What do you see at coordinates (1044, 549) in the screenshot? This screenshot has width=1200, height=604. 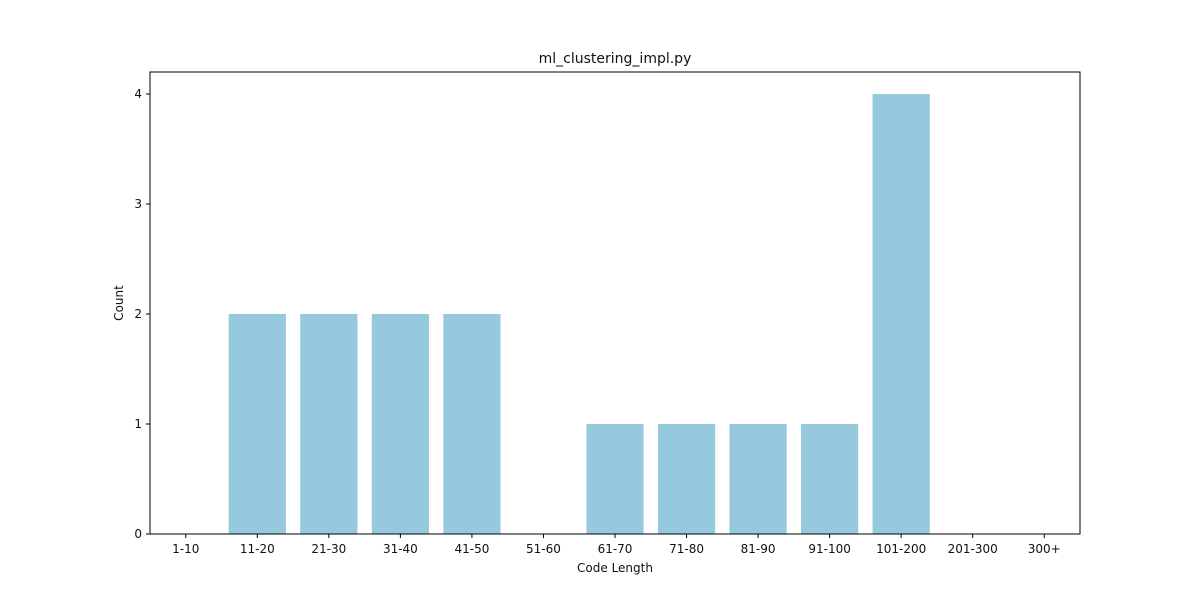 I see `x-tick-label: 300+` at bounding box center [1044, 549].